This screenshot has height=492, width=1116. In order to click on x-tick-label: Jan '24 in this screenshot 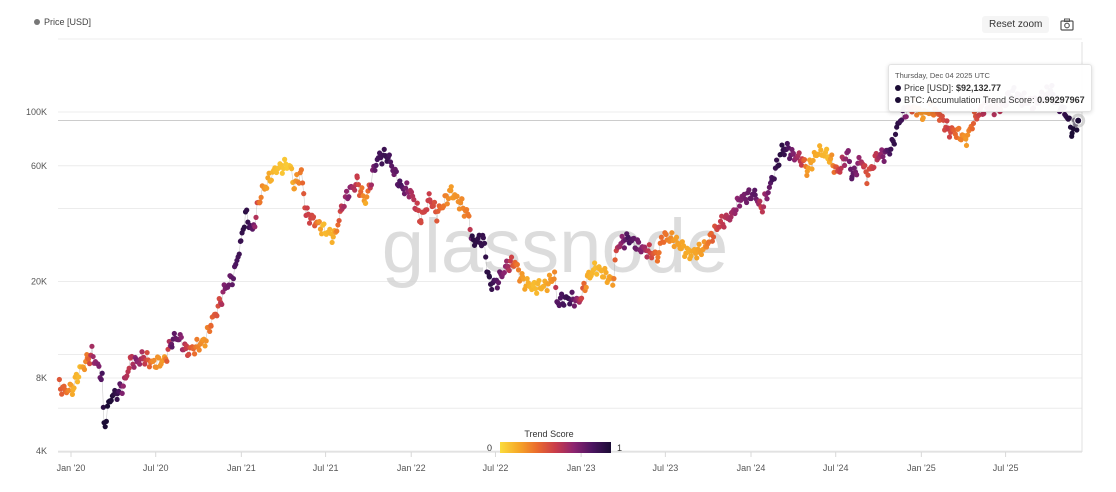, I will do `click(751, 468)`.